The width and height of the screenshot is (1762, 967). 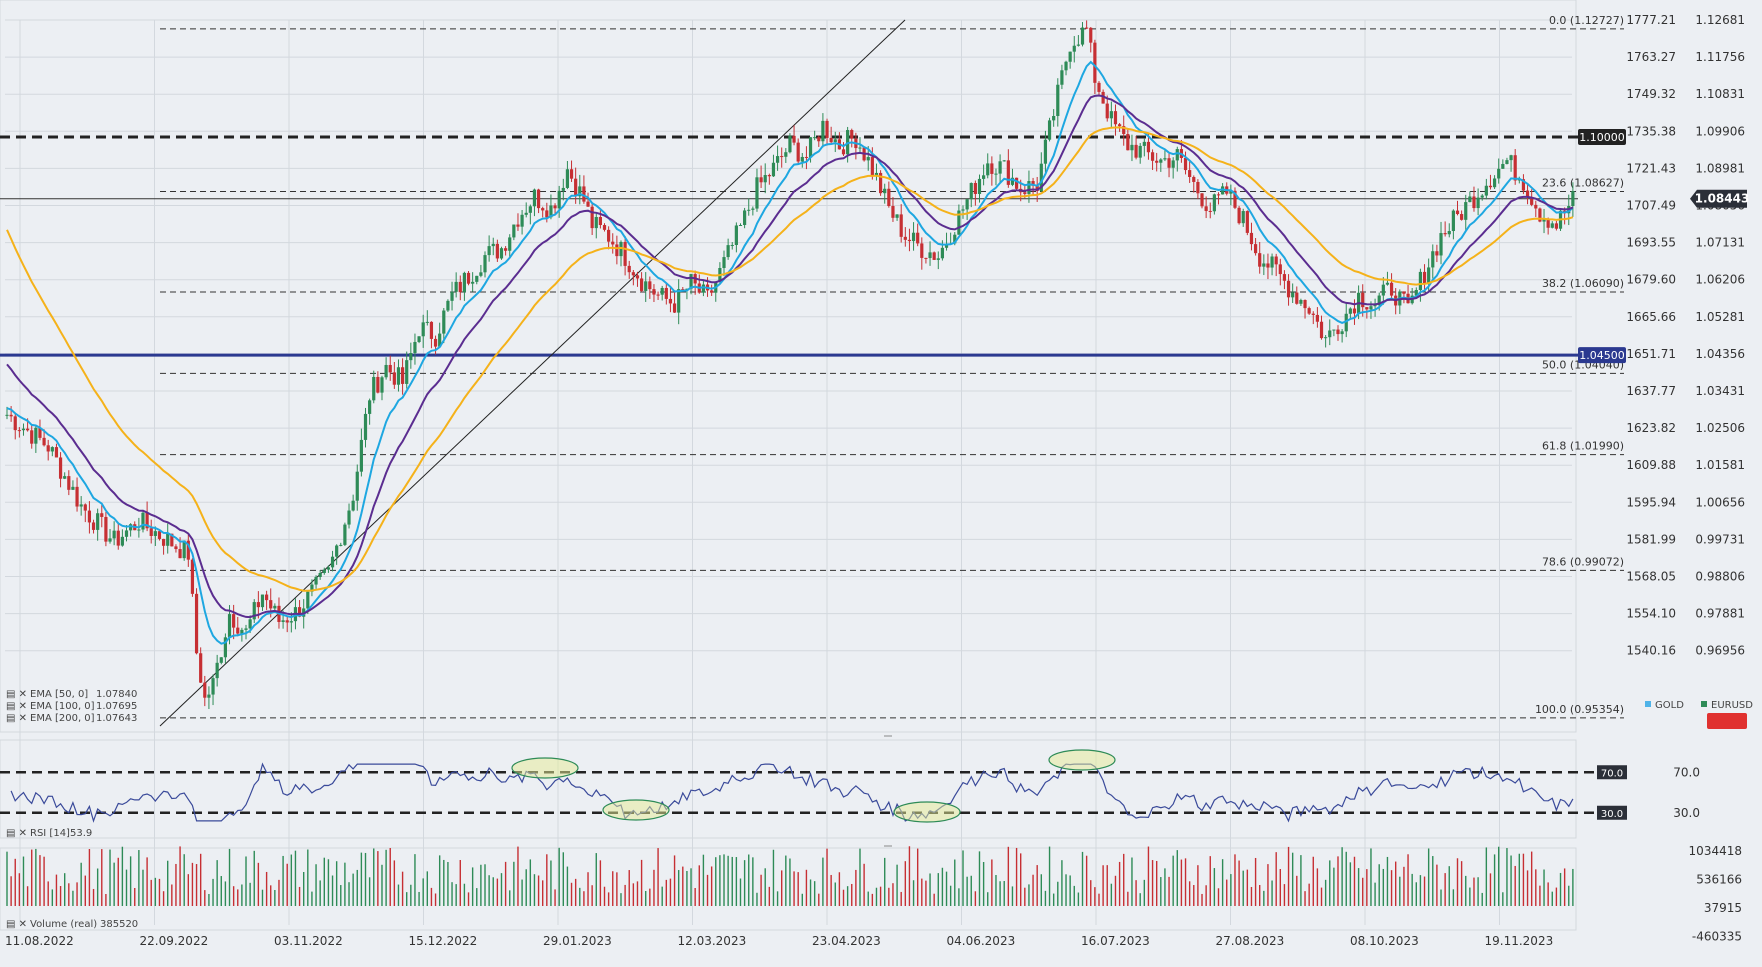 I want to click on right-axis-tick-label: 0.96956, so click(x=1720, y=651).